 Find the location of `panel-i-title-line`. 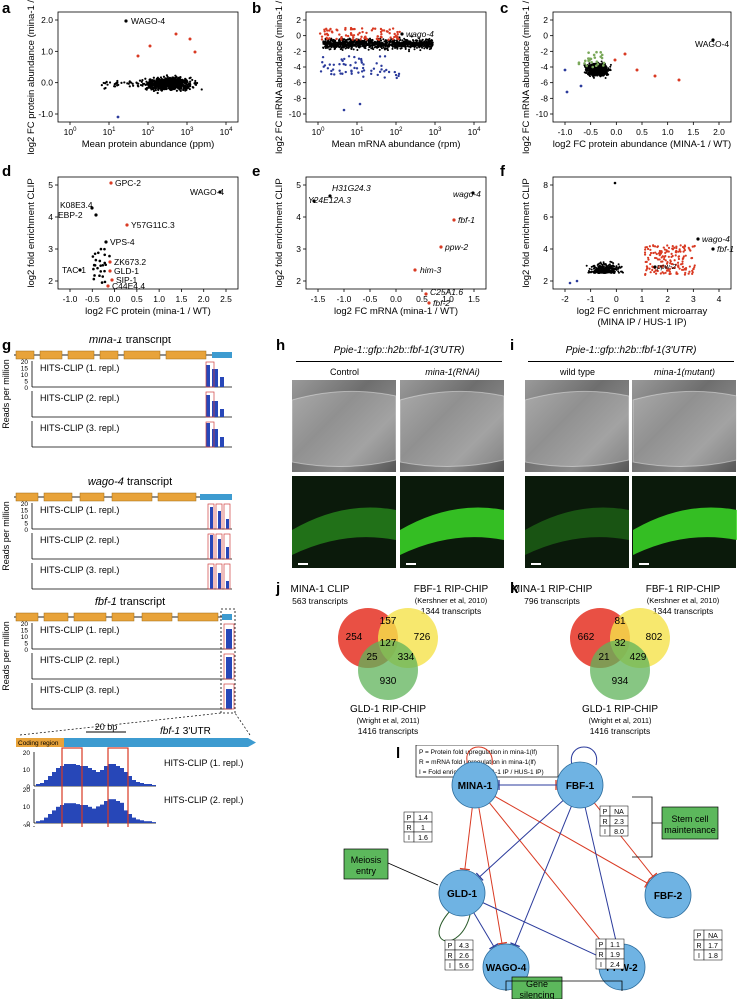

panel-i-title-line is located at coordinates (631, 361).